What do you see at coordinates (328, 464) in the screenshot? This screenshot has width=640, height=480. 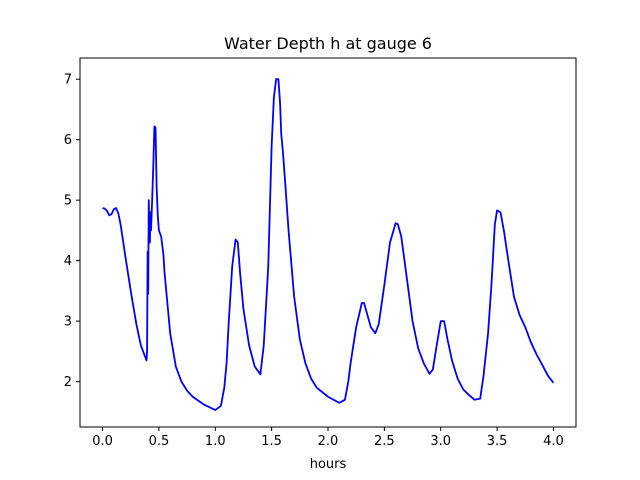 I see `x-axis-label: hours` at bounding box center [328, 464].